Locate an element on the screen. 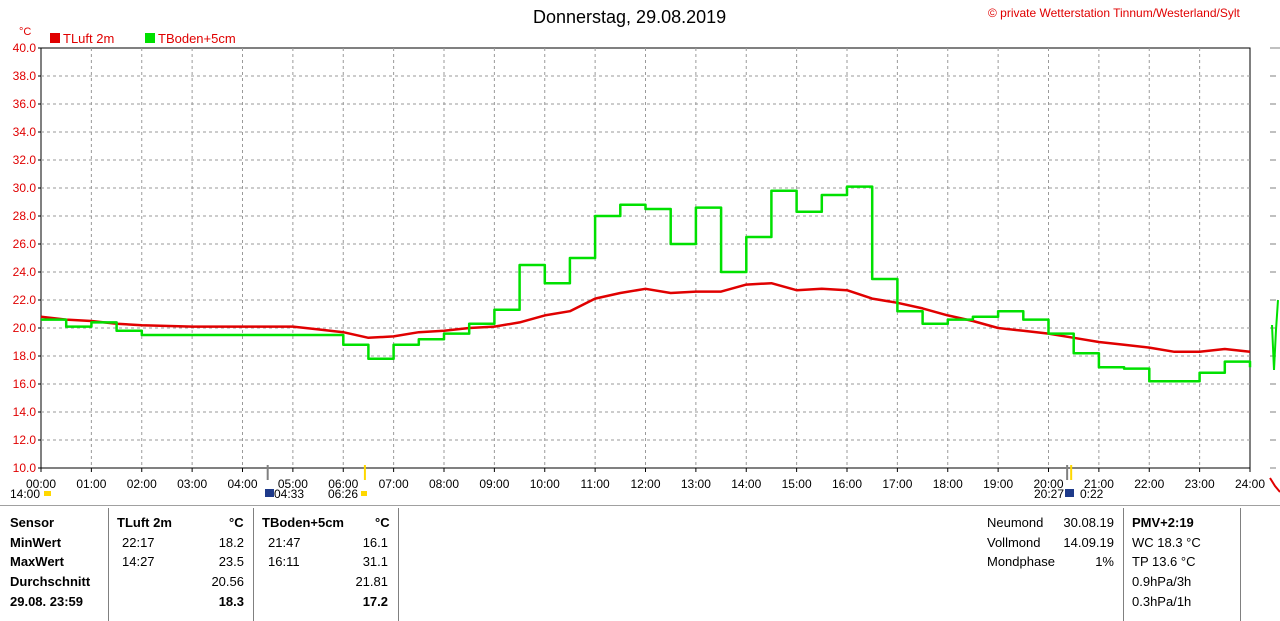 This screenshot has width=1280, height=621. x-tick-label: 20:00 is located at coordinates (1048, 484).